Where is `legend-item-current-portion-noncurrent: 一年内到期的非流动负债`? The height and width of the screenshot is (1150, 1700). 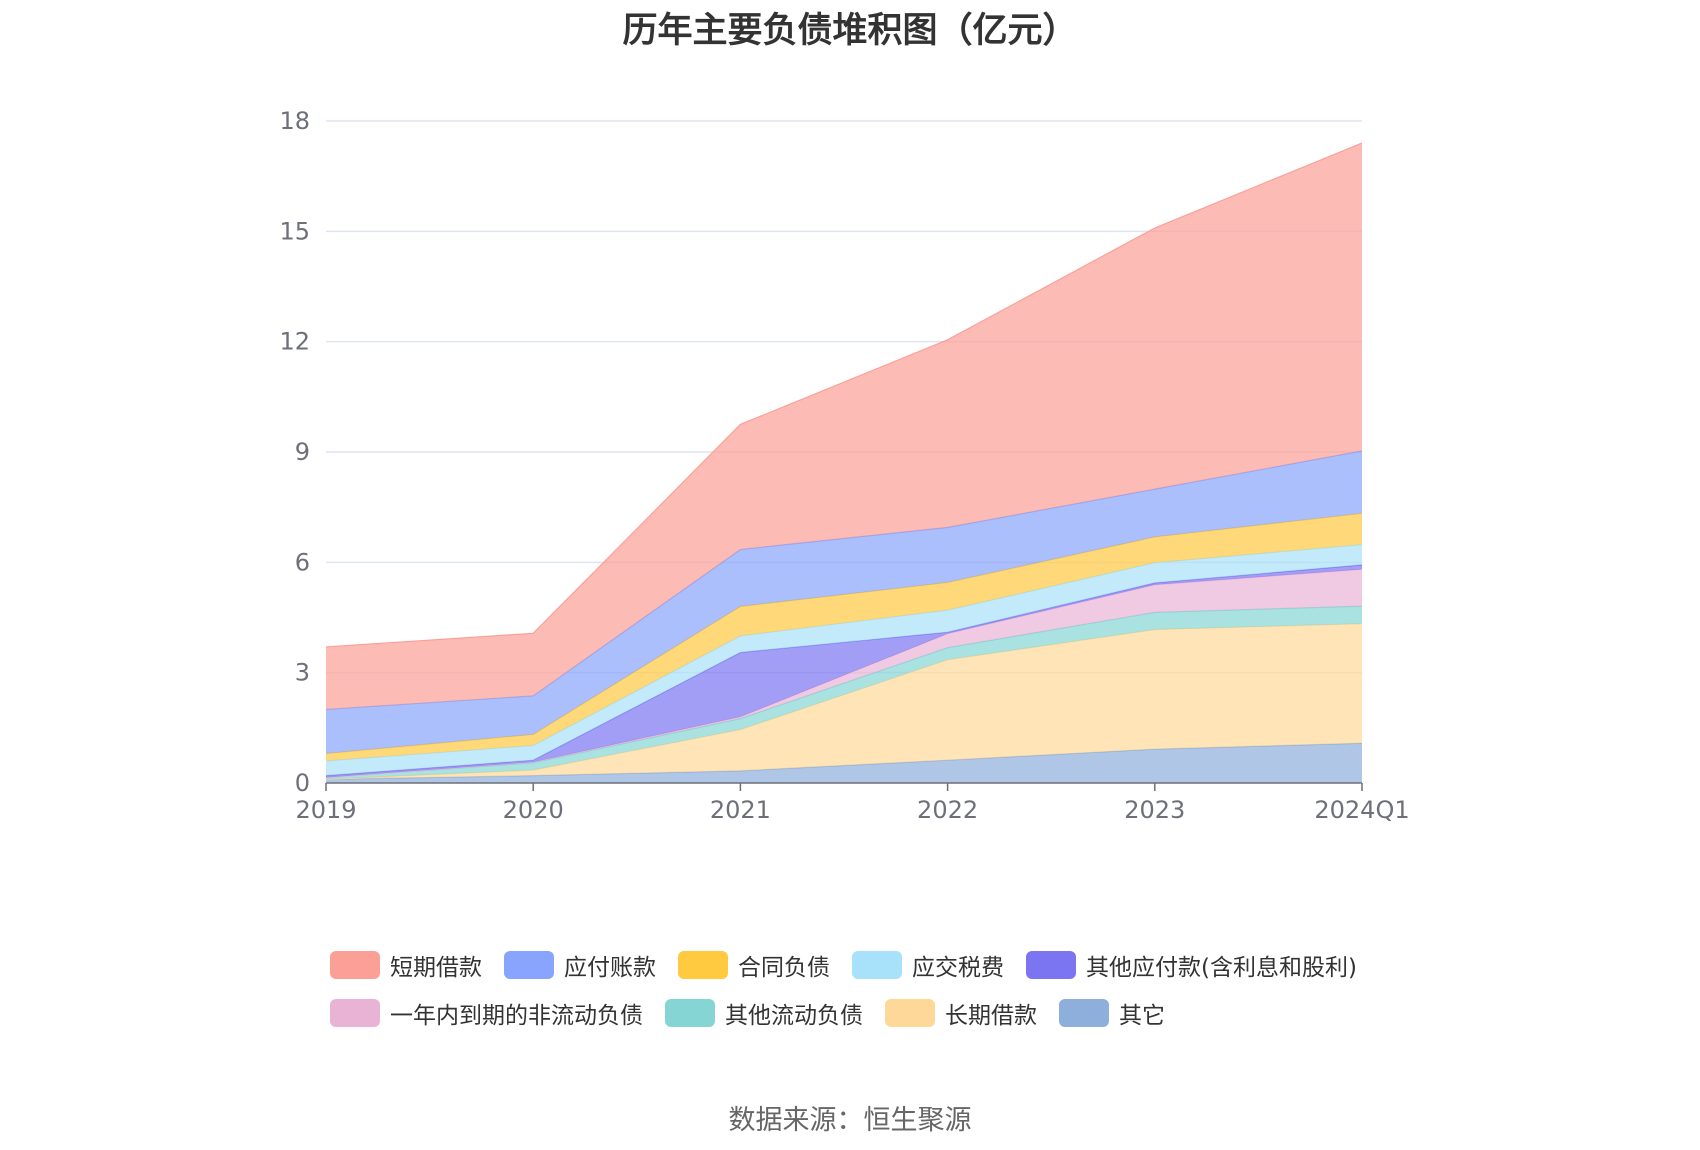
legend-item-current-portion-noncurrent: 一年内到期的非流动负债 is located at coordinates (486, 1013).